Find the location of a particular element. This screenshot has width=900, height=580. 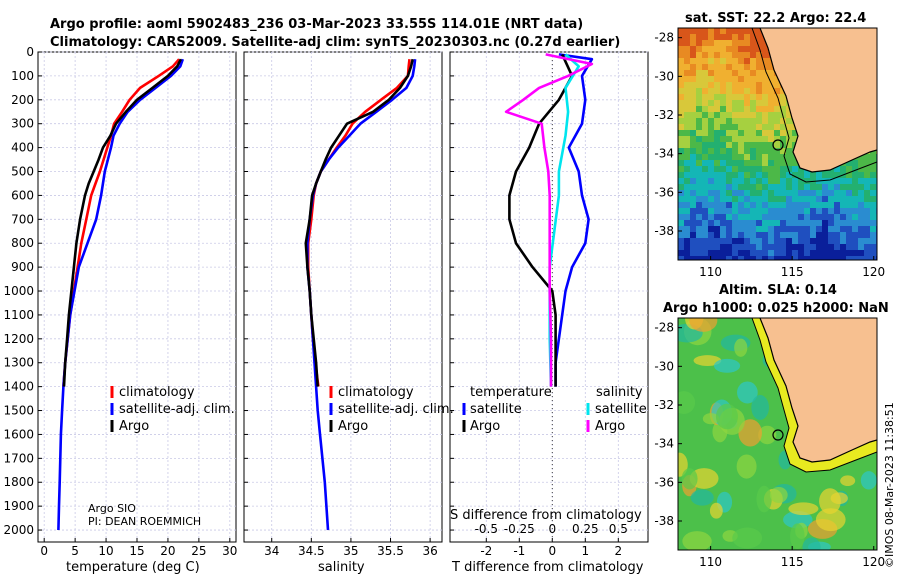

depth-tick-label: 1100 is located at coordinates (18, 315).